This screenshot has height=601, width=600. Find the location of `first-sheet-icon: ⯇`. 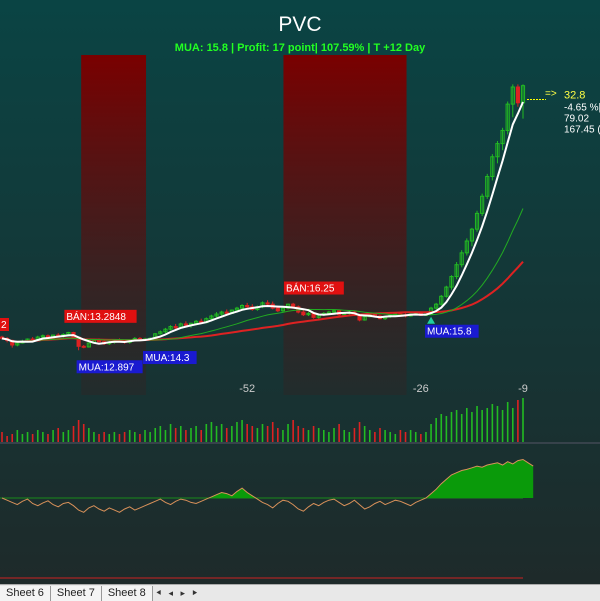

first-sheet-icon: ⯇ is located at coordinates (159, 592).